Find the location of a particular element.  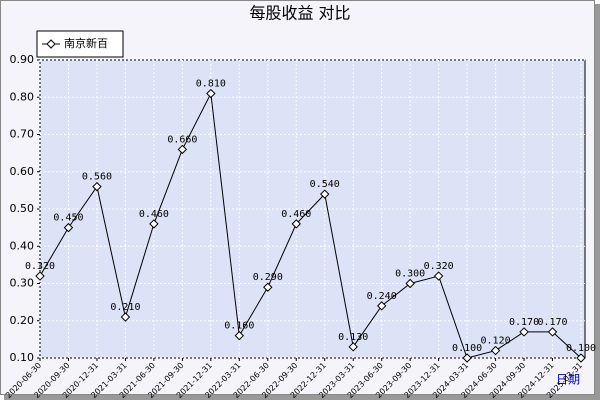

y-tick-label: 0.30 is located at coordinates (22, 283).